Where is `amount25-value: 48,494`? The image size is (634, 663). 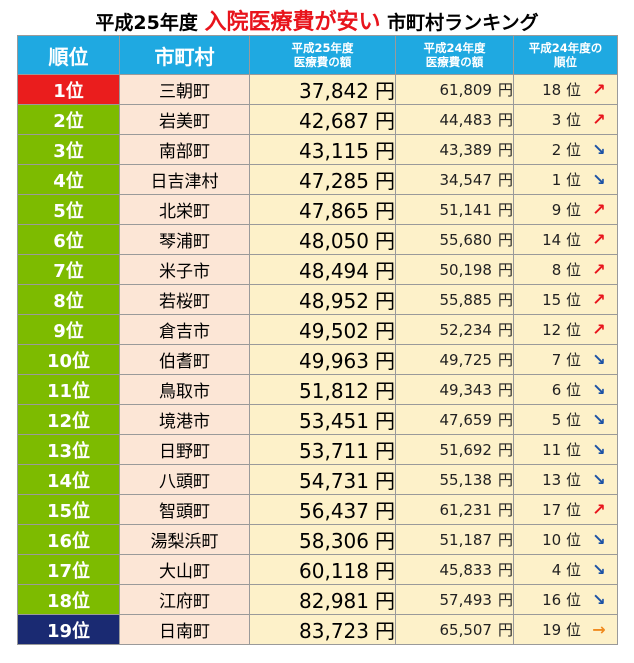
amount25-value: 48,494 is located at coordinates (334, 271).